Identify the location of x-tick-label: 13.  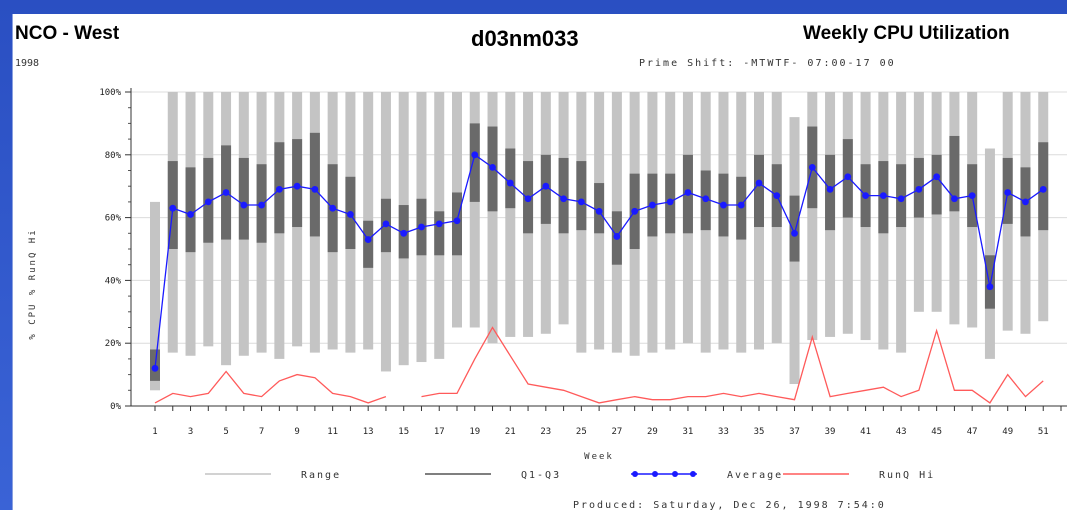
(368, 432).